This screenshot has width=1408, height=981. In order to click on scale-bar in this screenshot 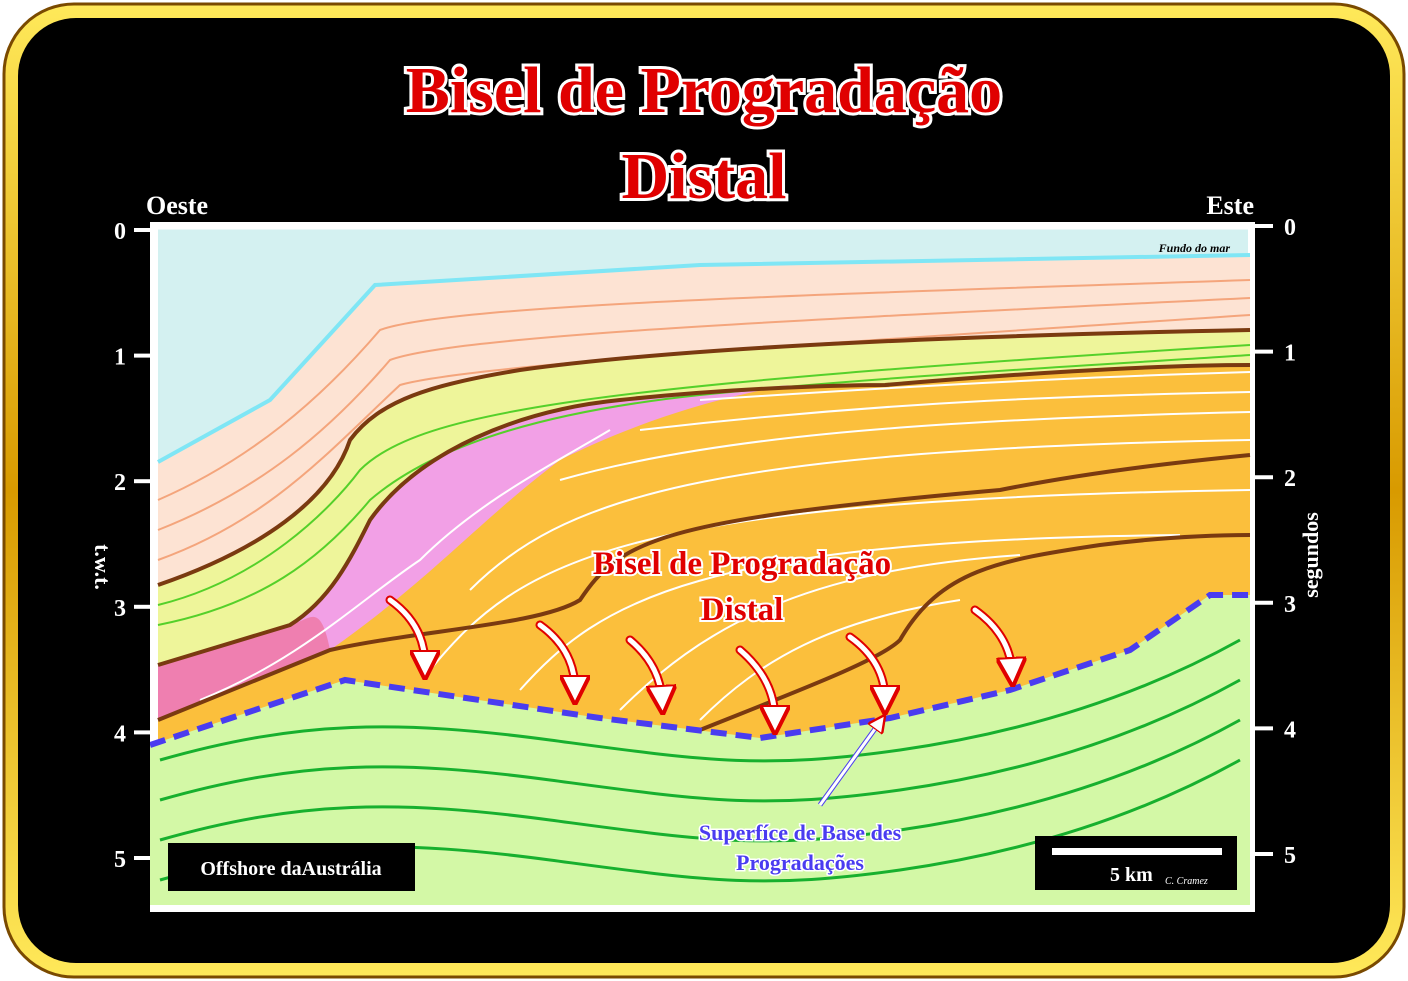, I will do `click(1137, 851)`.